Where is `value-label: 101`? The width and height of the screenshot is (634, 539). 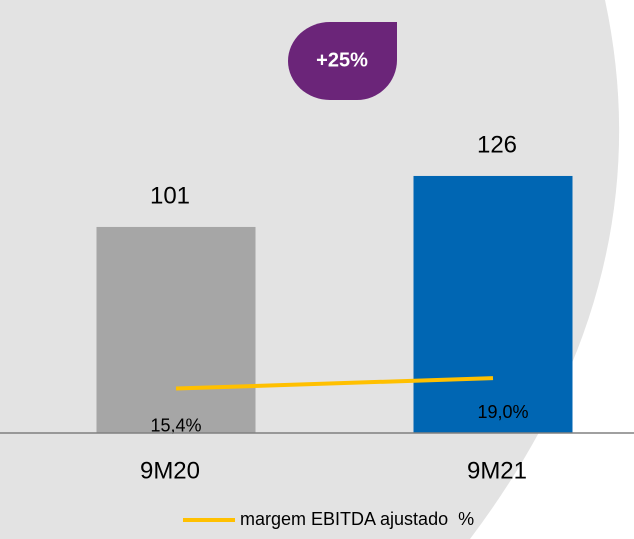
value-label: 101 is located at coordinates (170, 195).